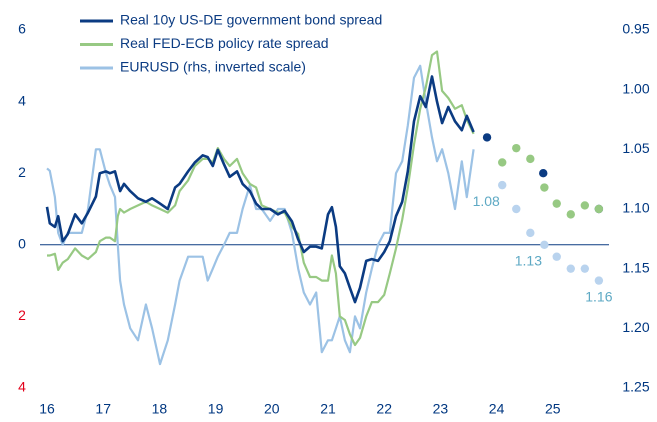  Describe the element at coordinates (384, 409) in the screenshot. I see `x-tick-label: 22` at that location.